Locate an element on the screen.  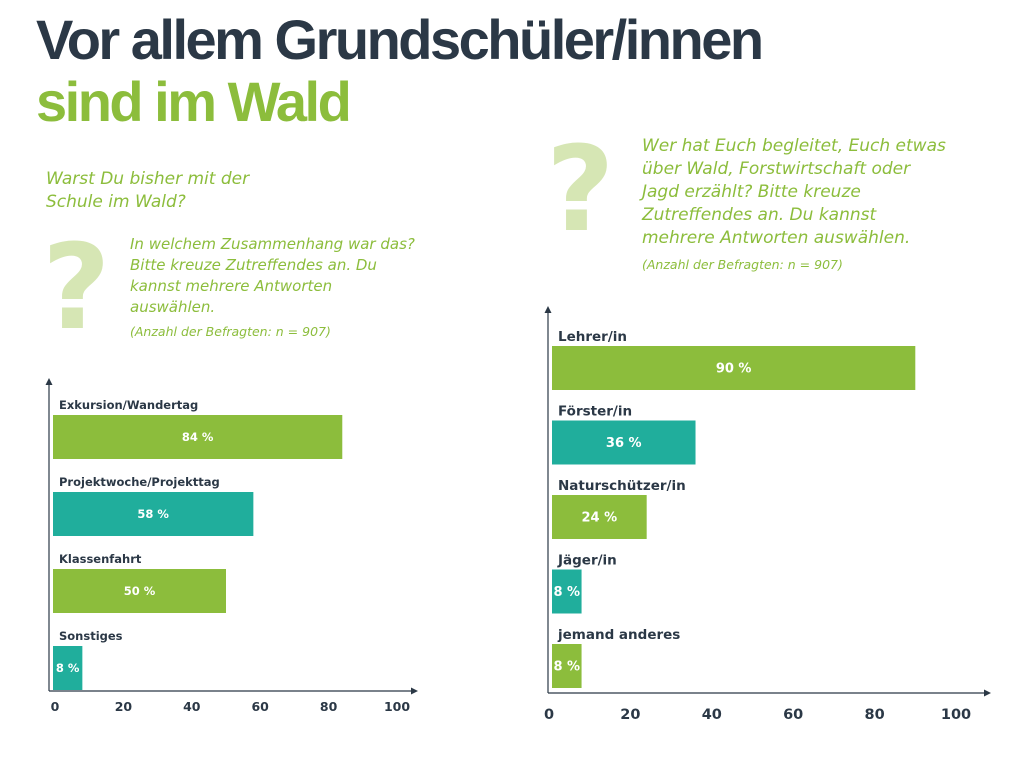
bar-value-label: 90 % is located at coordinates (734, 369).